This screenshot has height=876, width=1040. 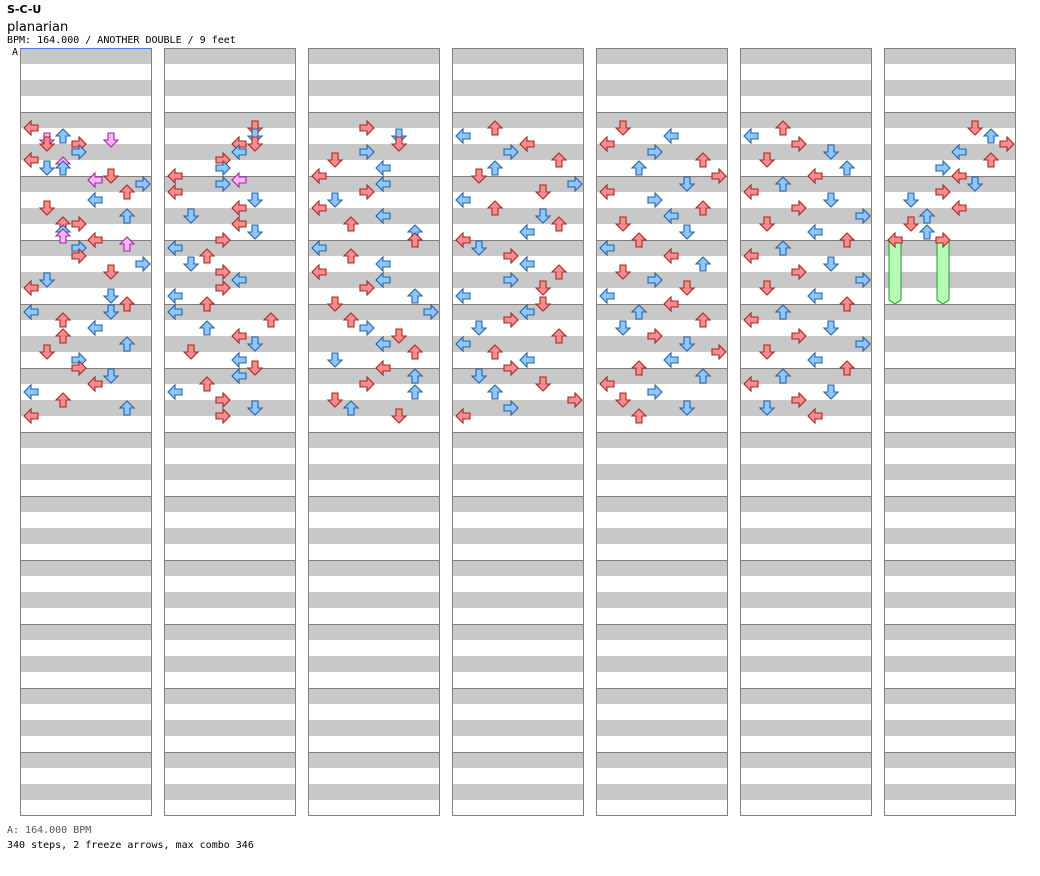 What do you see at coordinates (806, 432) in the screenshot?
I see `chart-column` at bounding box center [806, 432].